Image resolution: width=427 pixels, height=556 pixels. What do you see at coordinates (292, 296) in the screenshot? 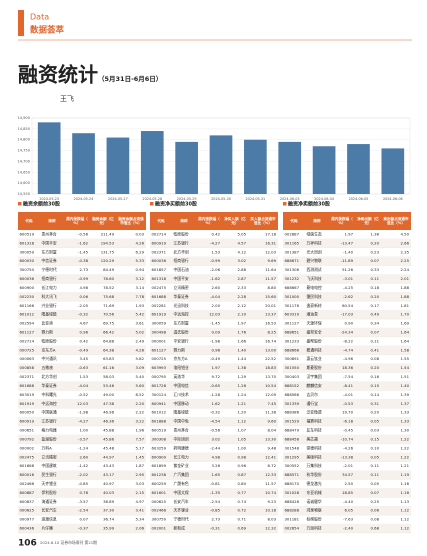
I see `cell: 301000` at bounding box center [292, 296].